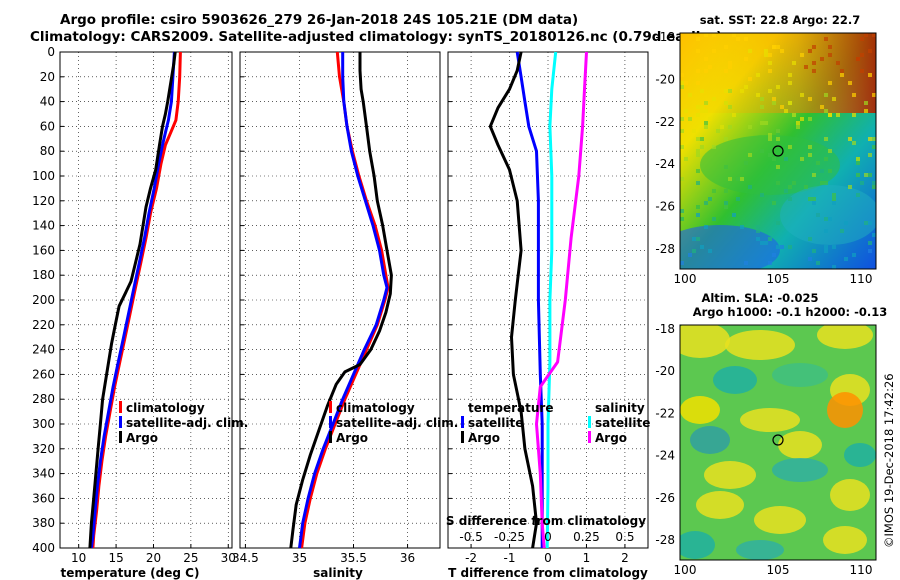  What do you see at coordinates (132, 300) in the screenshot?
I see `series-line-satellite-adj-clim-` at bounding box center [132, 300].